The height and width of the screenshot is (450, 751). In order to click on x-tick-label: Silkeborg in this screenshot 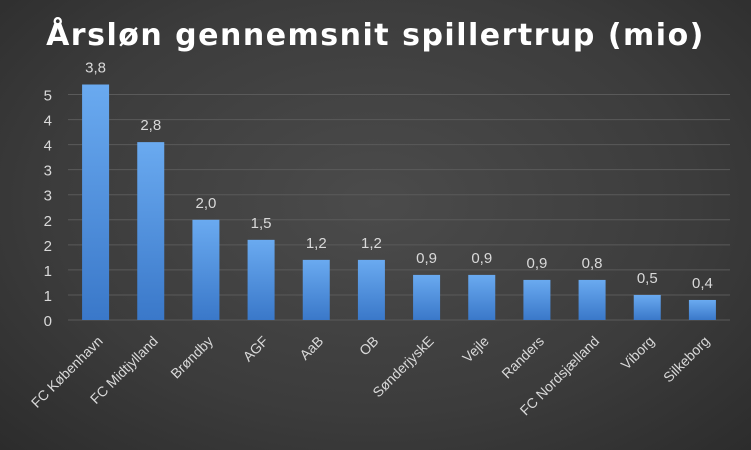, I will do `click(686, 359)`.